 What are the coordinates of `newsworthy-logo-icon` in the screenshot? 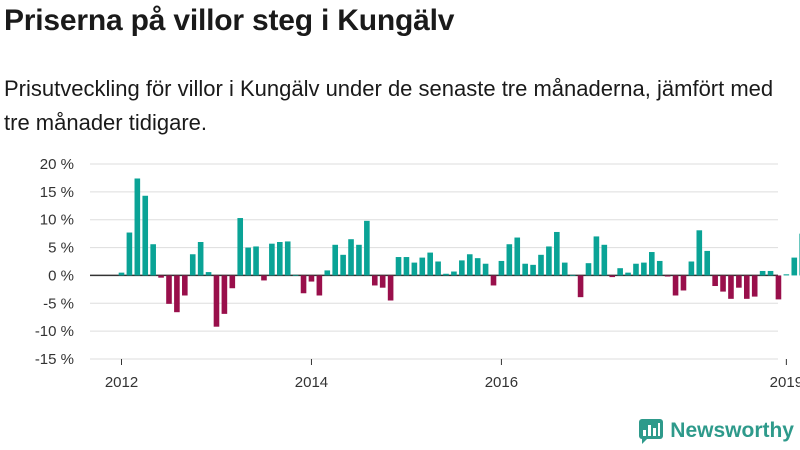 It's located at (651, 431).